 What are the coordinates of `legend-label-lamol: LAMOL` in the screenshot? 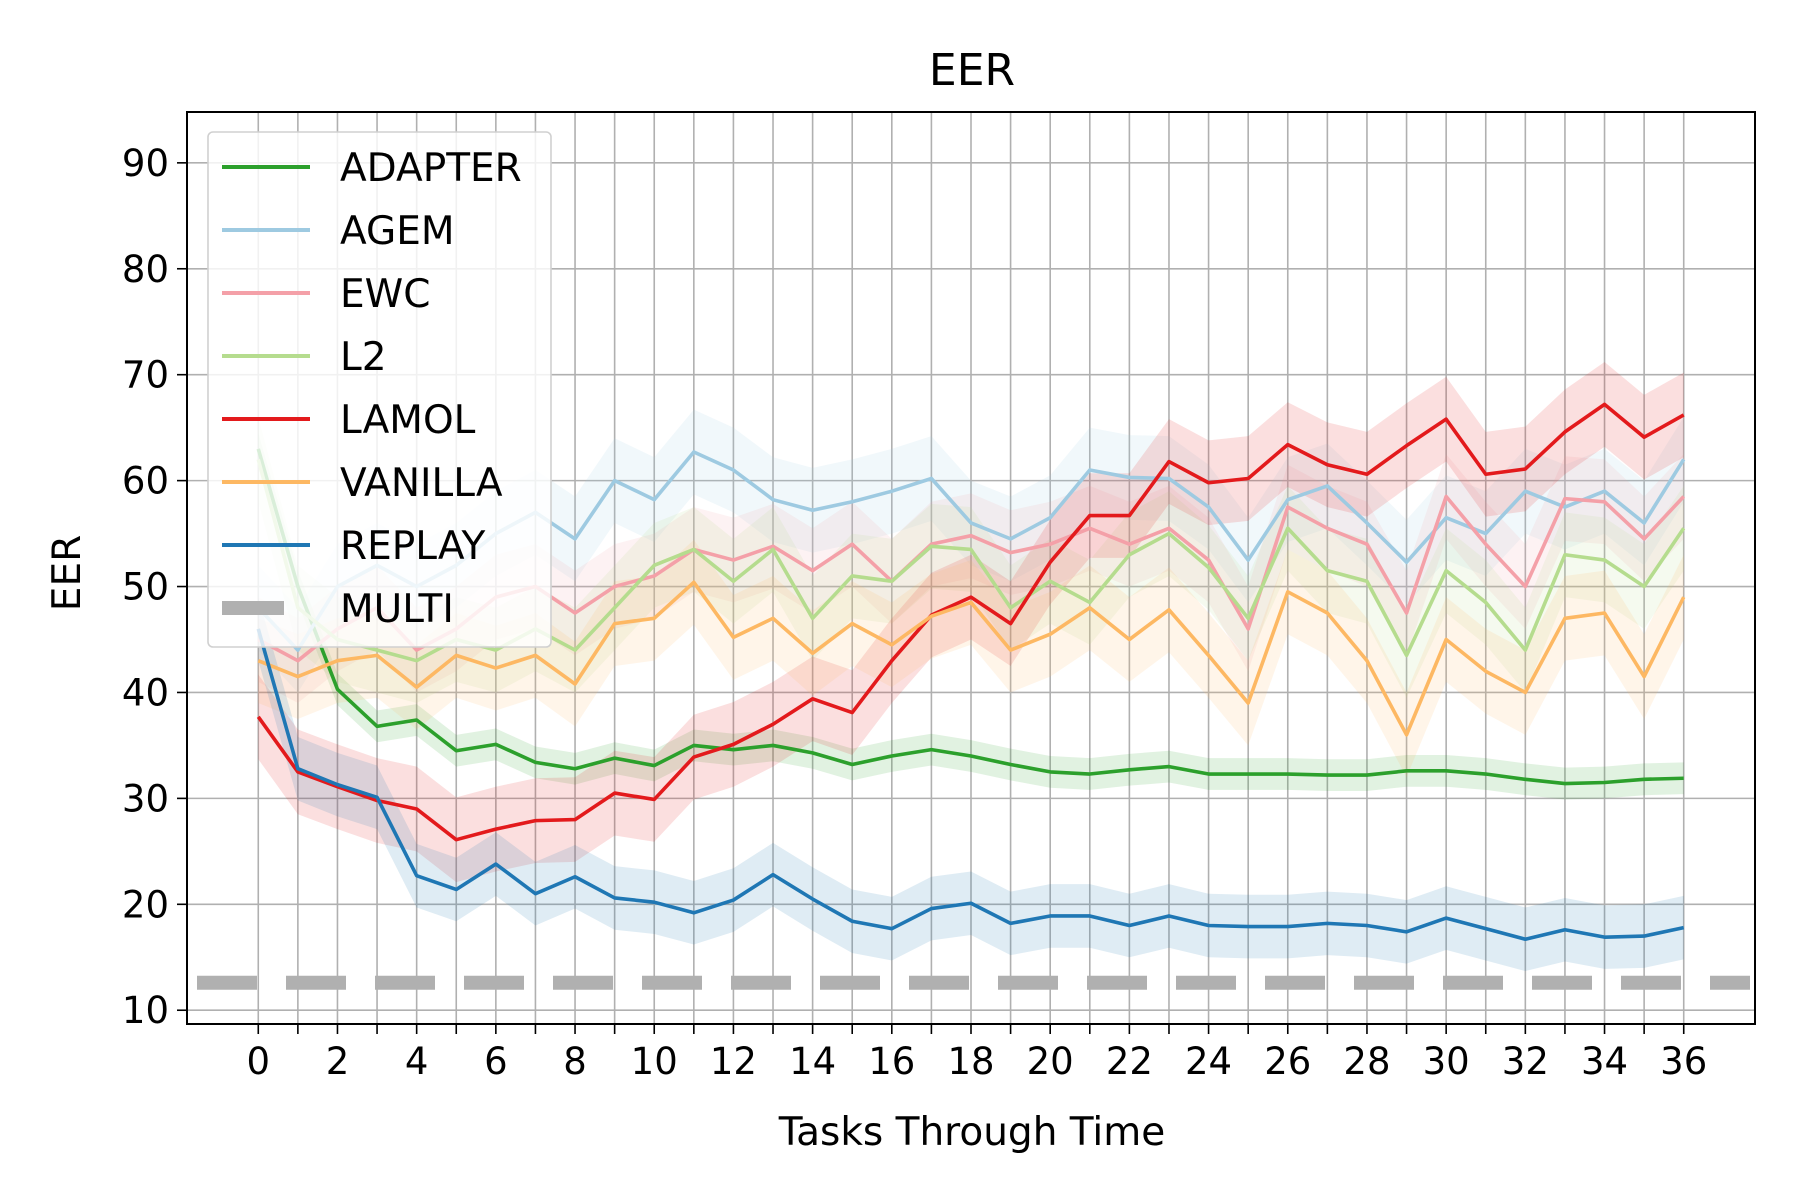 It's located at (408, 420).